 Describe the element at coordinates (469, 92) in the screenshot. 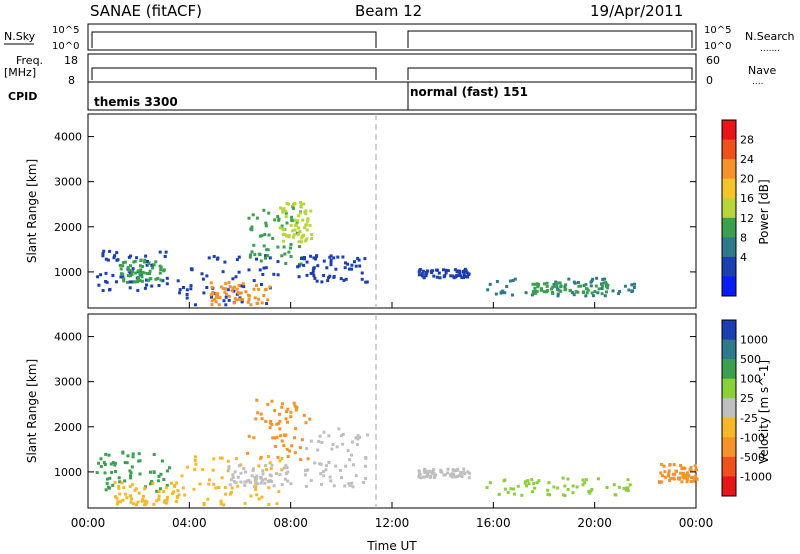

I see `cpid-segment-2: normal (fast) 151` at that location.